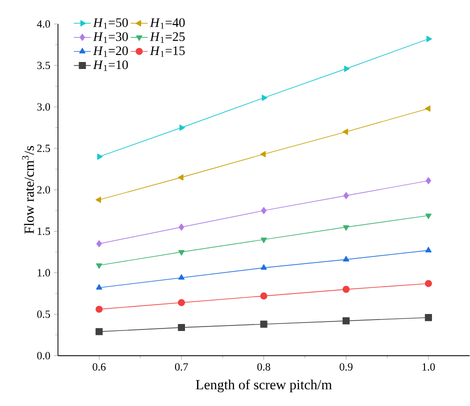 This screenshot has width=470, height=406. I want to click on legend-label: H$_{1}$=15, so click(167, 51).